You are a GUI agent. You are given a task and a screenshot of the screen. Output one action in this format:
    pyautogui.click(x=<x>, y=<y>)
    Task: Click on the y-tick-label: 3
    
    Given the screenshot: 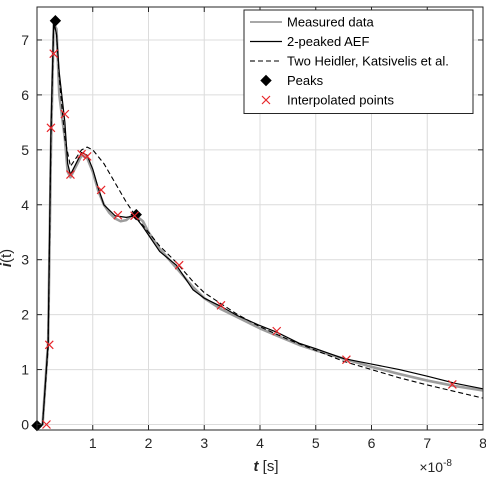 What is the action you would take?
    pyautogui.click(x=25, y=260)
    